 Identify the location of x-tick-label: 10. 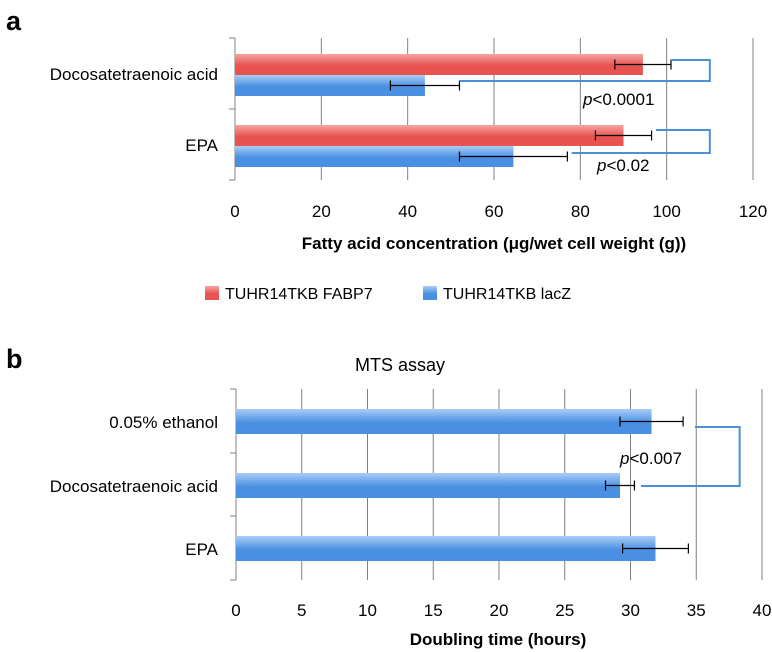
(367, 610).